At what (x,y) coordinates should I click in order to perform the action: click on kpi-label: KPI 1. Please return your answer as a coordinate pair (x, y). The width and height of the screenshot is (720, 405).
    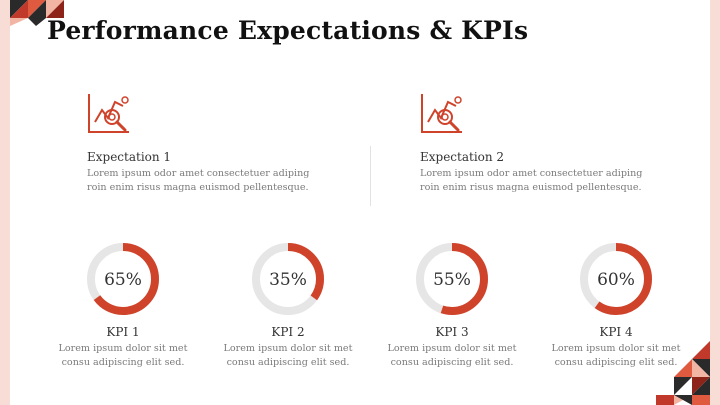
    Looking at the image, I should click on (123, 332).